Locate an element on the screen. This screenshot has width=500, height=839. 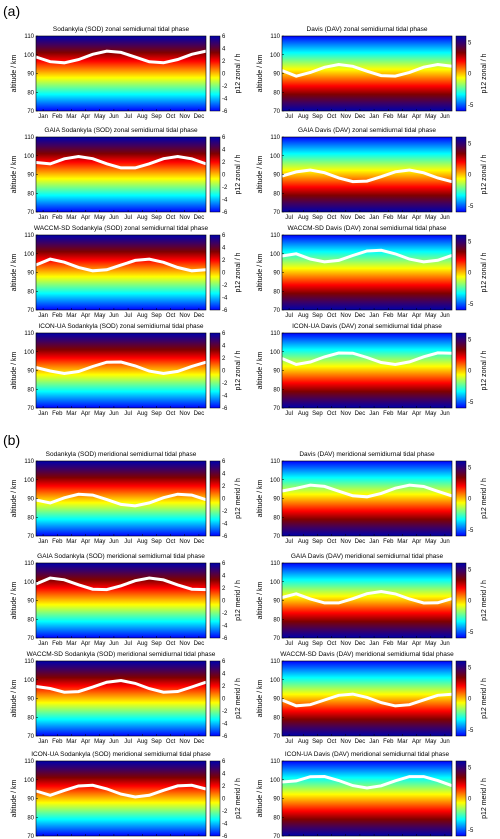
colorbar-tick-label: 5 is located at coordinates (470, 768).